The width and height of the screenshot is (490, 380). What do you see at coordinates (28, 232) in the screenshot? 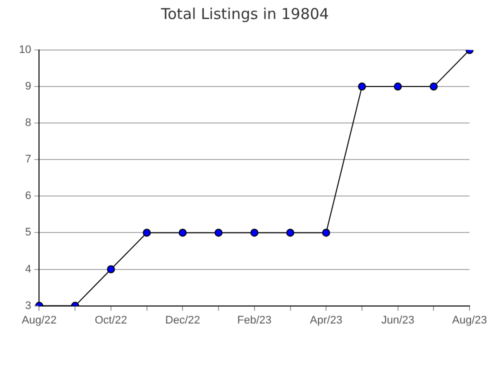
I see `y-tick-label: 5` at bounding box center [28, 232].